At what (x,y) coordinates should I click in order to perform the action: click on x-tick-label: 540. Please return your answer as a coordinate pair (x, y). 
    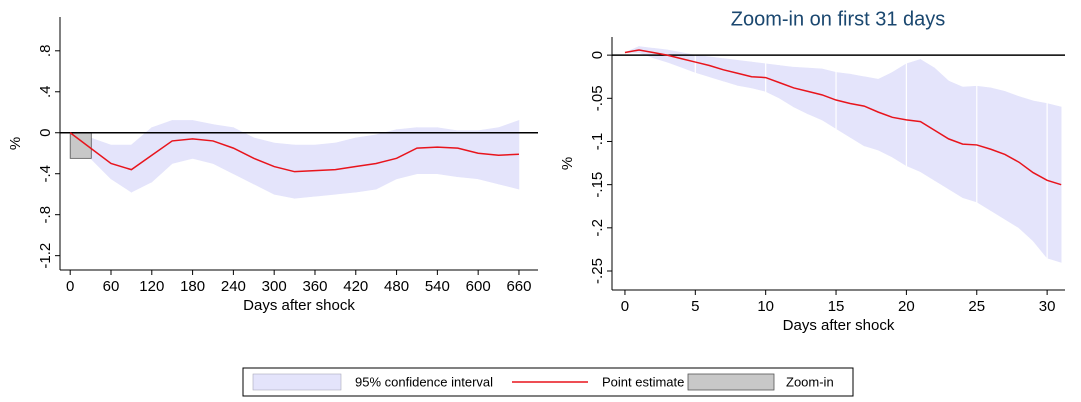
    Looking at the image, I should click on (437, 286).